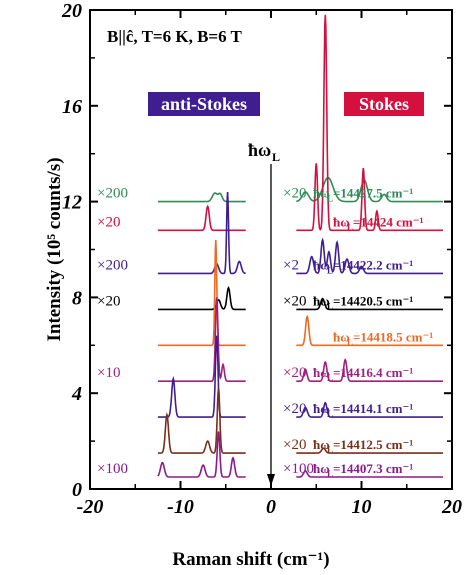 This screenshot has height=575, width=471. Describe the element at coordinates (112, 469) in the screenshot. I see `anti-stokes-multiplier: ×100` at that location.